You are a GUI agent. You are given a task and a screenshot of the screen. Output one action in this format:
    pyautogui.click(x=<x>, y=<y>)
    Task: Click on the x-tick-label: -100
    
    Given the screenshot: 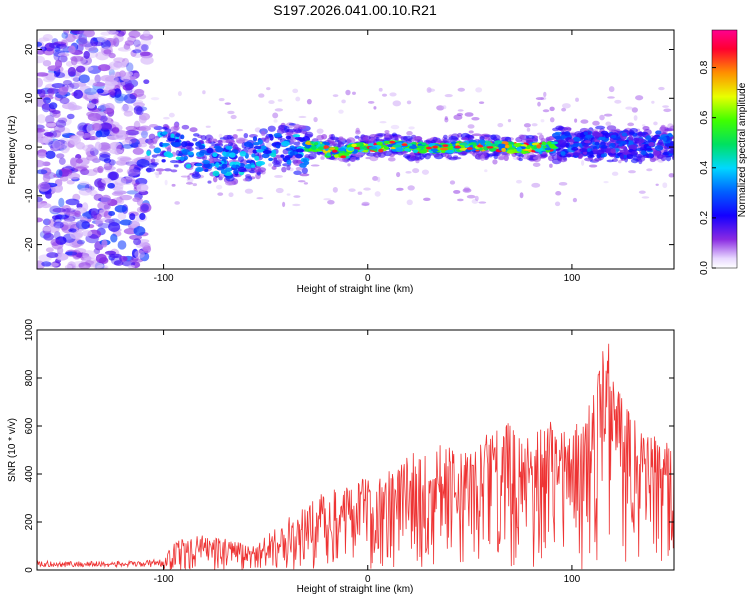 What is the action you would take?
    pyautogui.click(x=164, y=278)
    